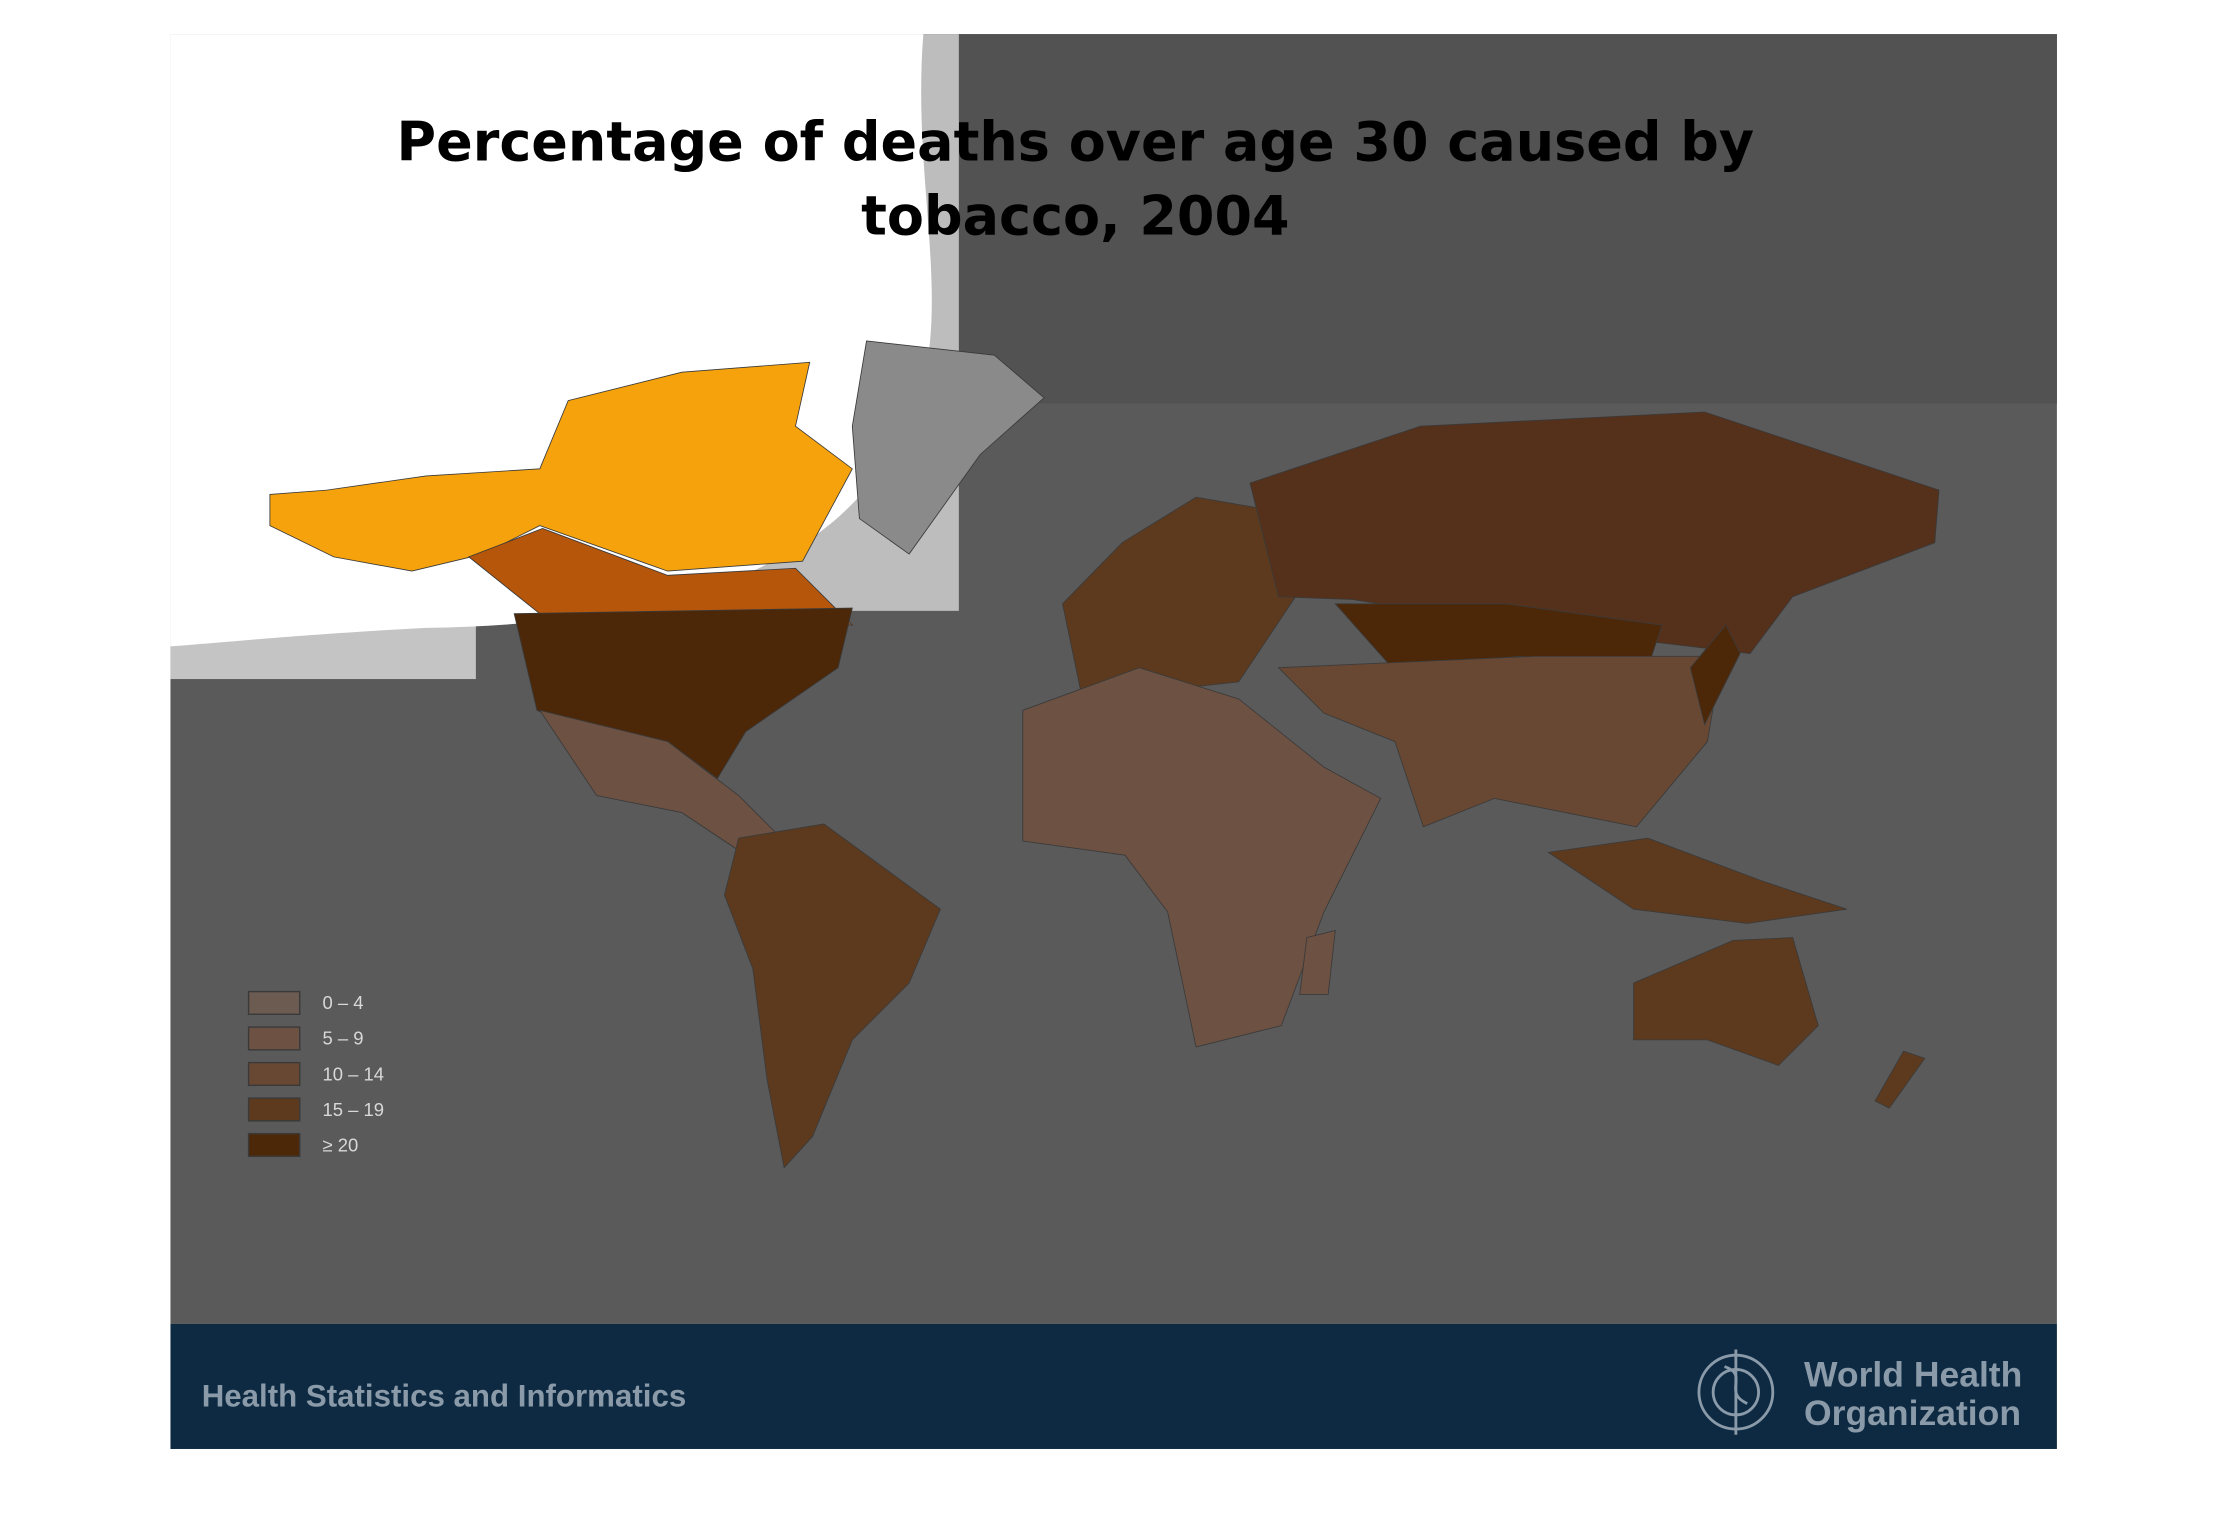 The height and width of the screenshot is (1530, 2216). What do you see at coordinates (1317, 962) in the screenshot?
I see `madagascar` at bounding box center [1317, 962].